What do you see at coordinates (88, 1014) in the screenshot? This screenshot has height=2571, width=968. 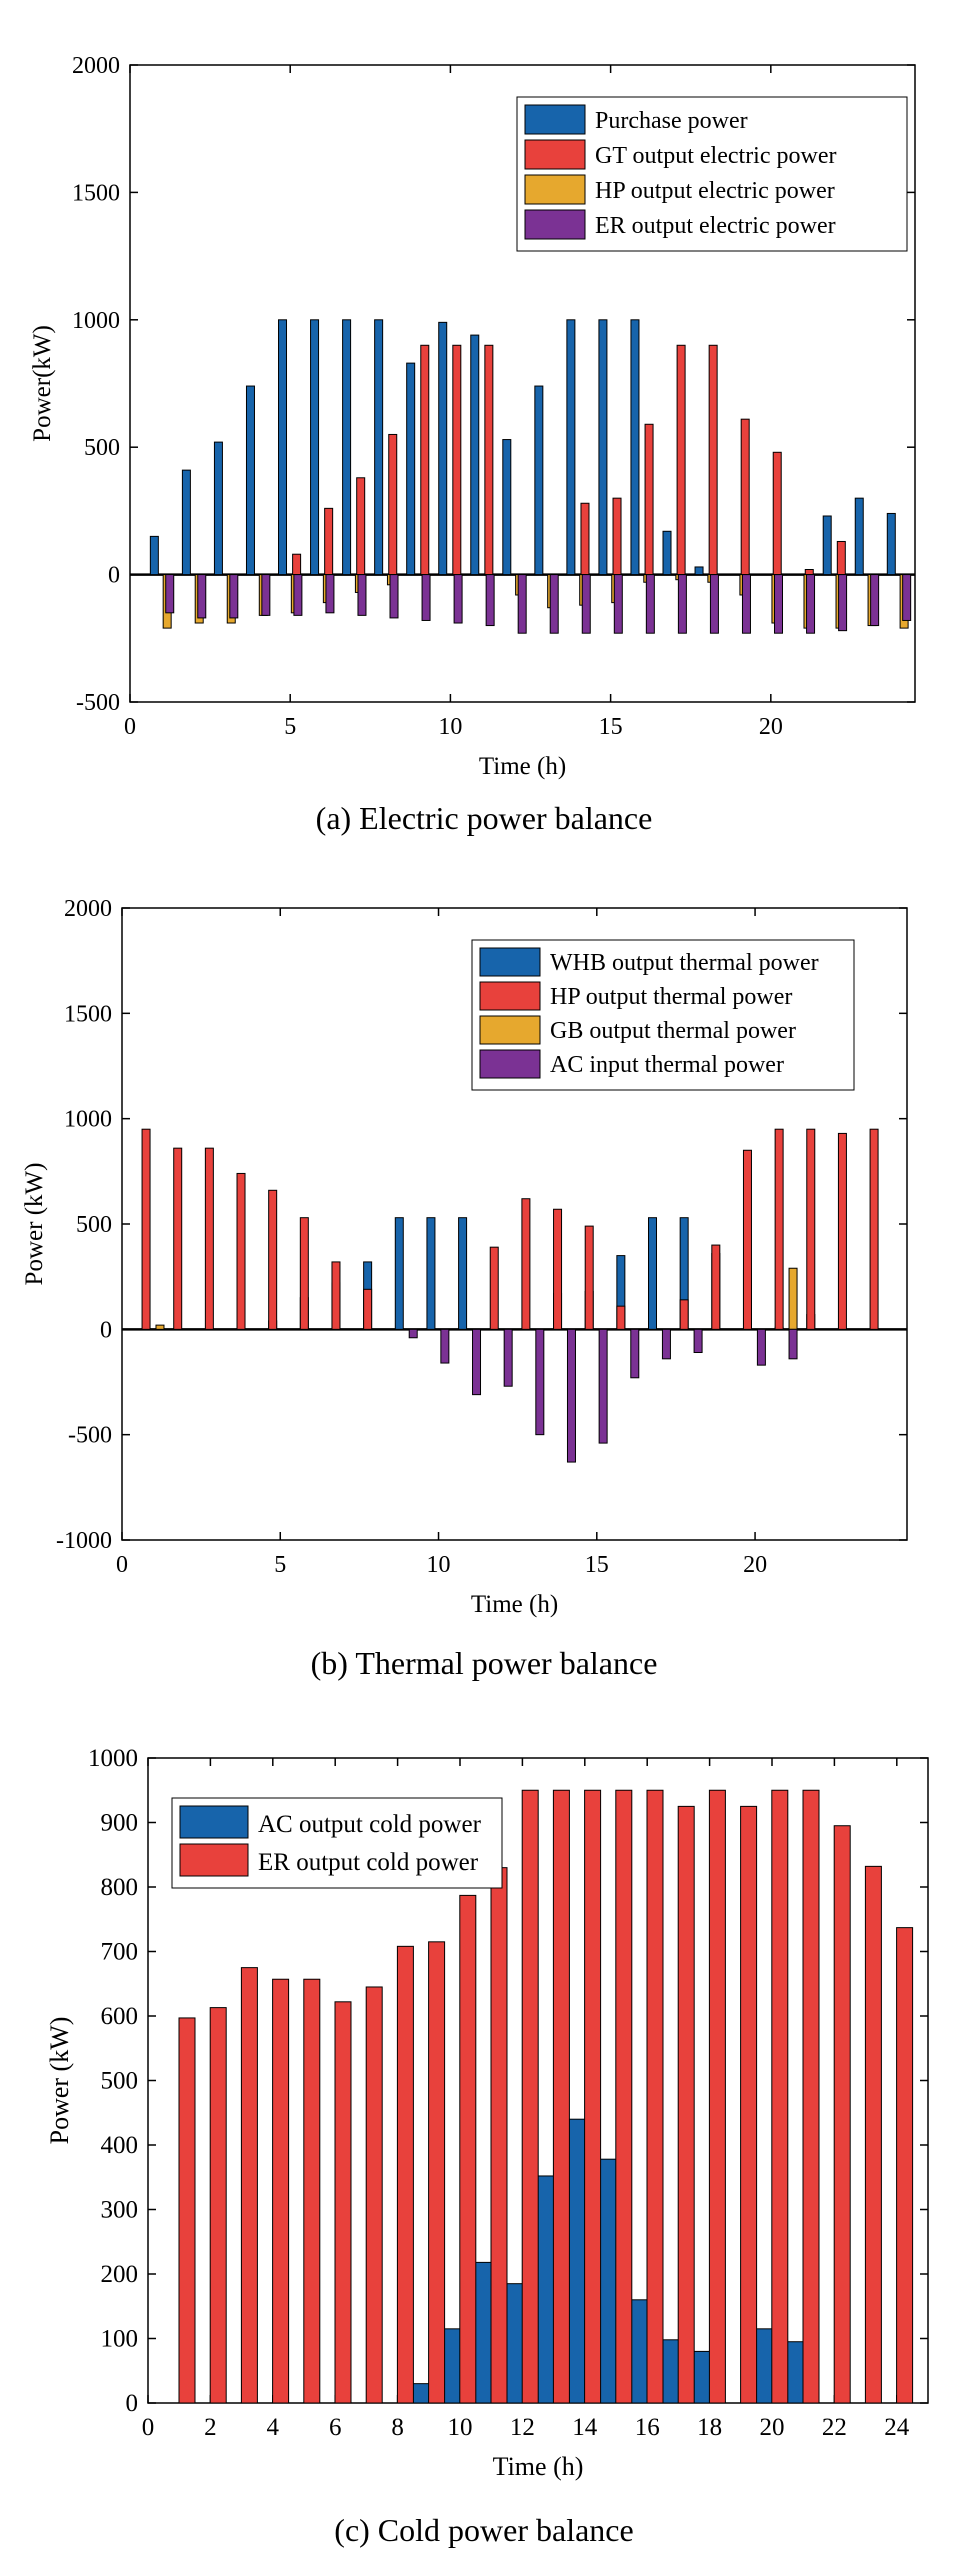 I see `y-tick-label: 1500` at bounding box center [88, 1014].